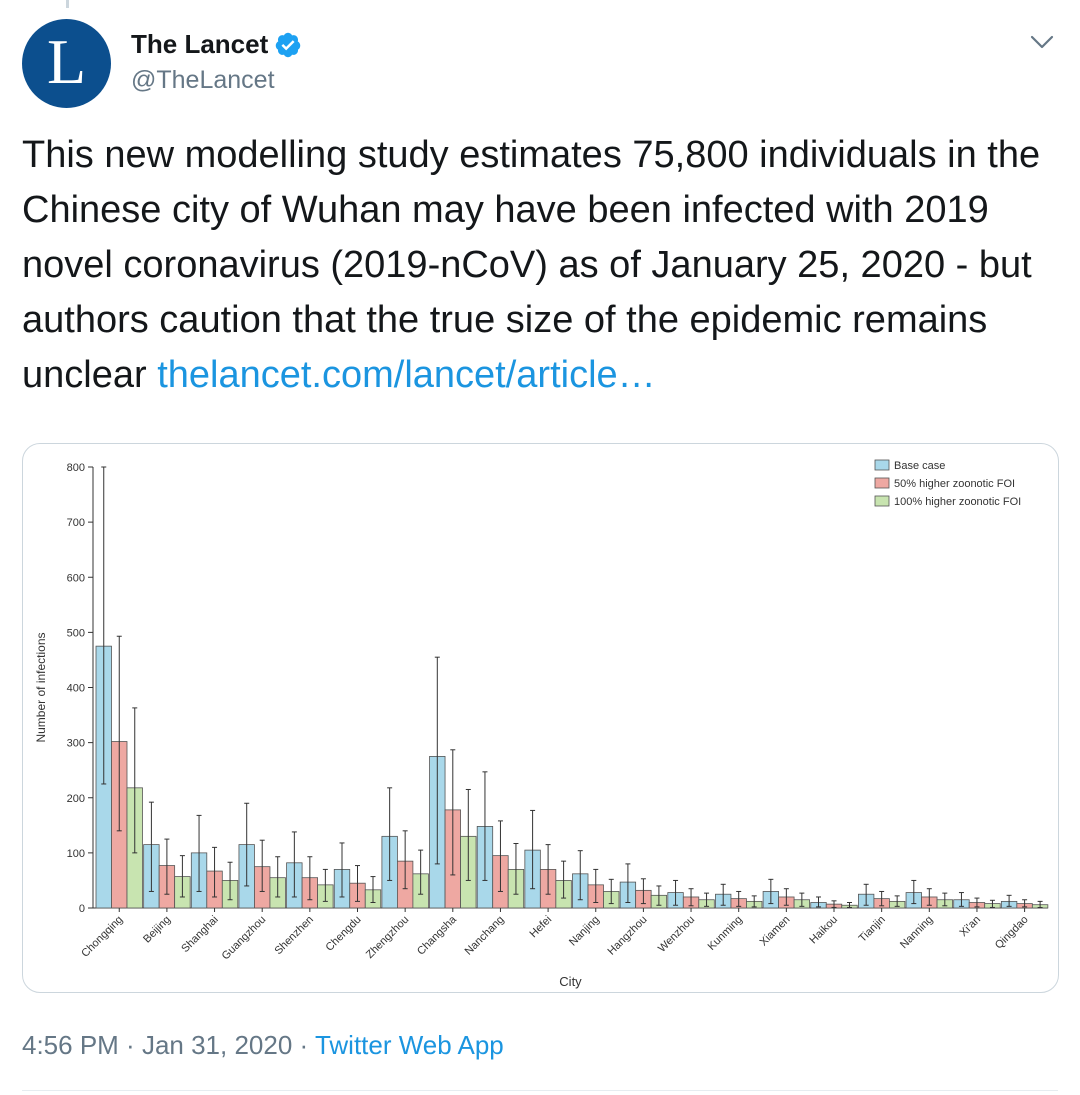 The image size is (1080, 1095). Describe the element at coordinates (82, 909) in the screenshot. I see `y-tick-label: 0` at that location.